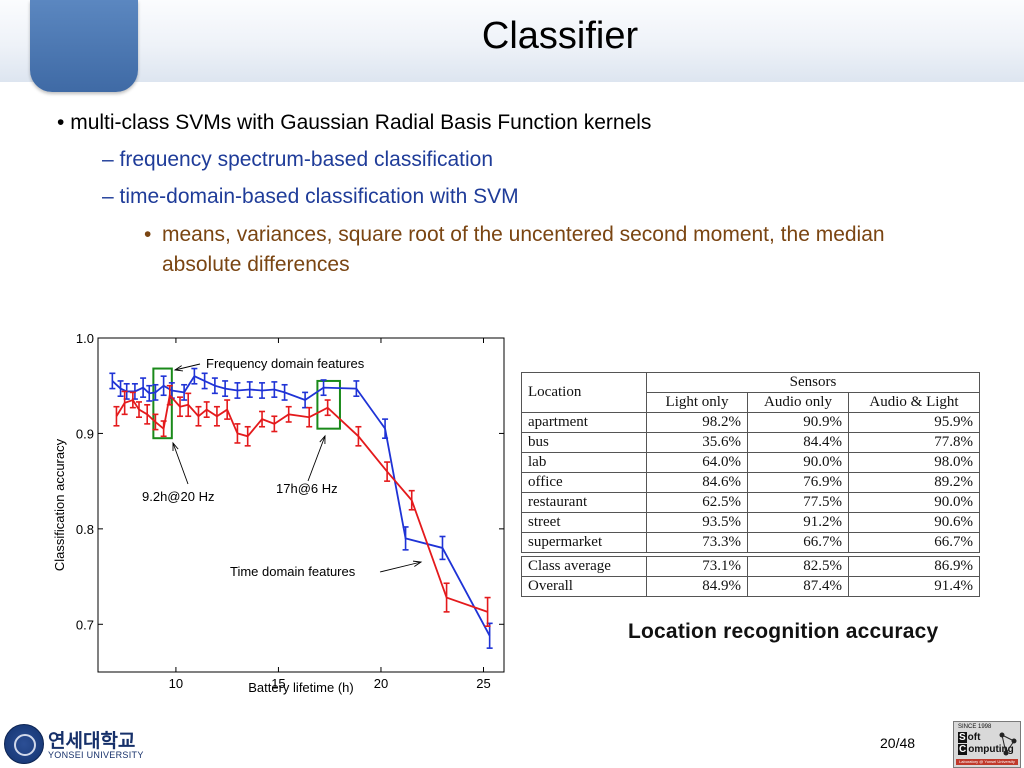 The height and width of the screenshot is (768, 1024). Describe the element at coordinates (381, 683) in the screenshot. I see `x-tick-label: 20` at that location.